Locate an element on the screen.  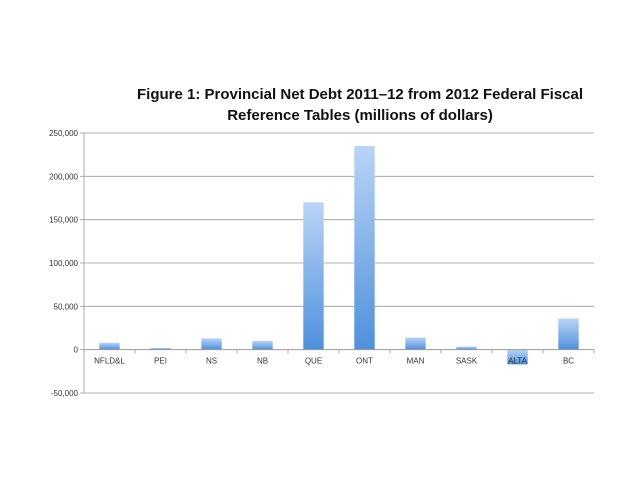
x-tick-label: NB is located at coordinates (262, 361).